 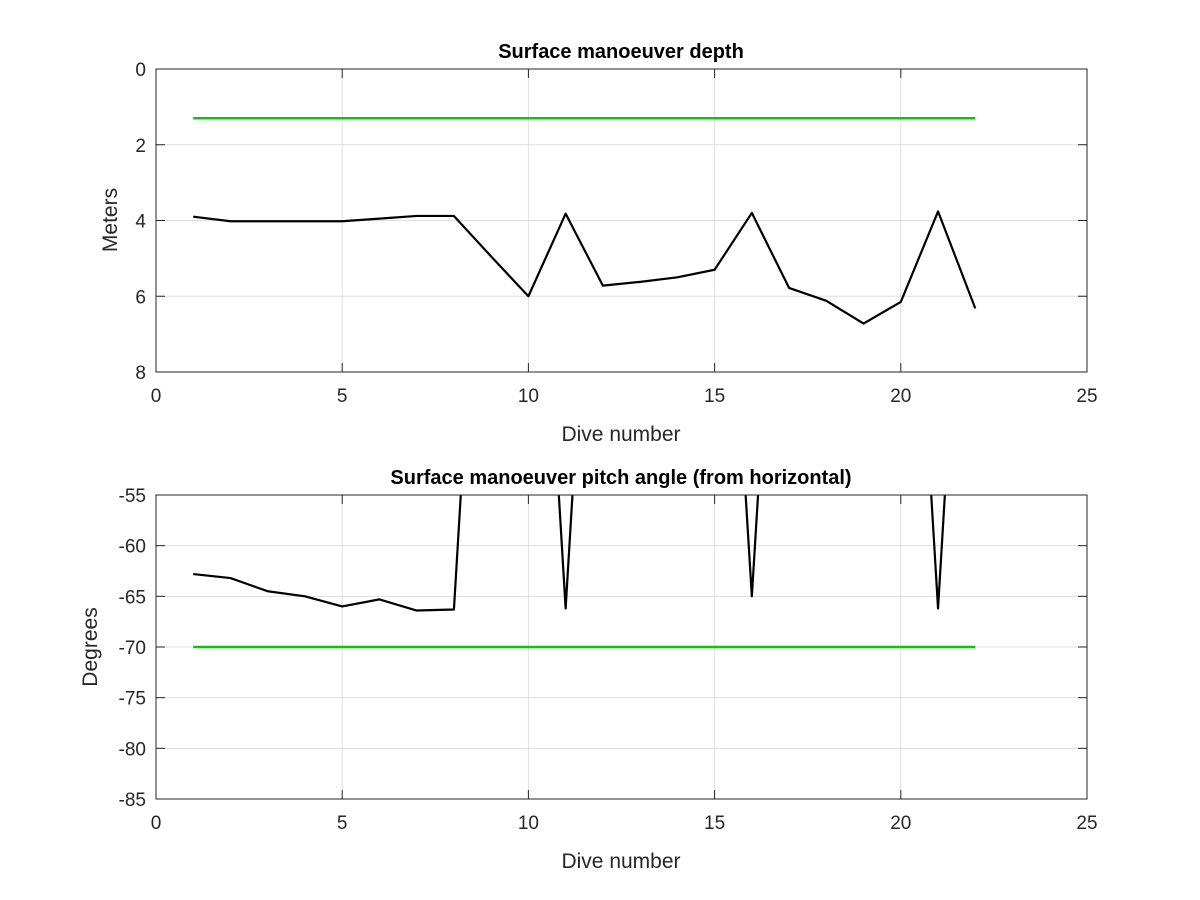 What do you see at coordinates (620, 861) in the screenshot?
I see `pitch-x-axis-label: Dive number` at bounding box center [620, 861].